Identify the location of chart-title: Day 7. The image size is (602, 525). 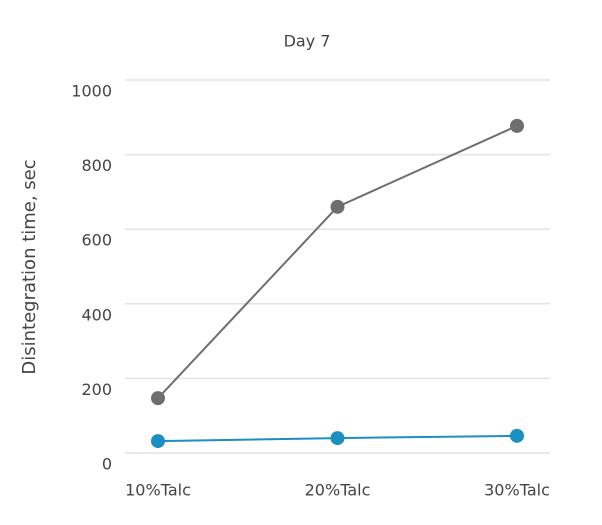
(307, 41).